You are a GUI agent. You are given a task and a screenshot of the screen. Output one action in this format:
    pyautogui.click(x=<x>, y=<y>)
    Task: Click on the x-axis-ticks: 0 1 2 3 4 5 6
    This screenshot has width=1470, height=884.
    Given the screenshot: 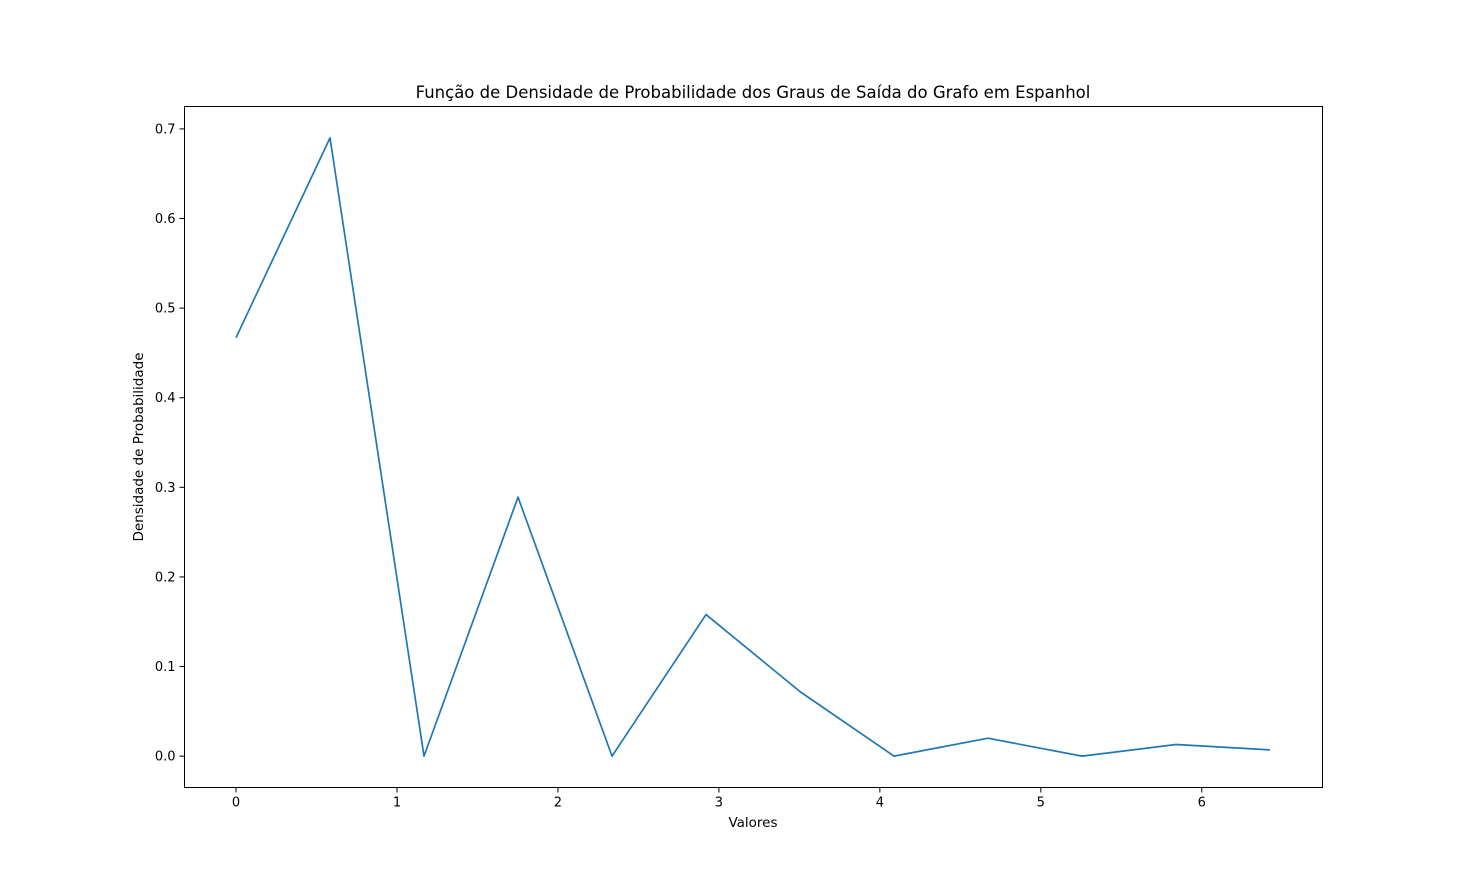 What is the action you would take?
    pyautogui.click(x=719, y=799)
    